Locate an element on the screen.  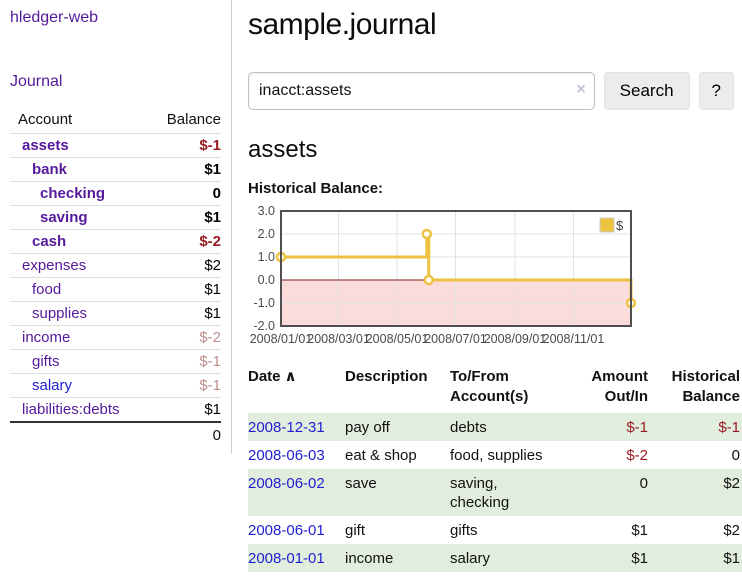
data-point-marker is located at coordinates (427, 234).